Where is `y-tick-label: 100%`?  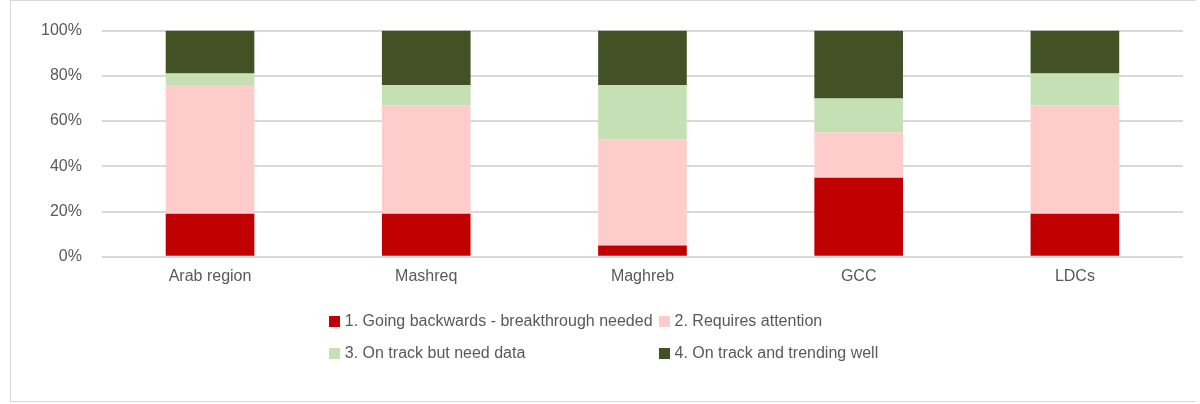
y-tick-label: 100% is located at coordinates (61, 30).